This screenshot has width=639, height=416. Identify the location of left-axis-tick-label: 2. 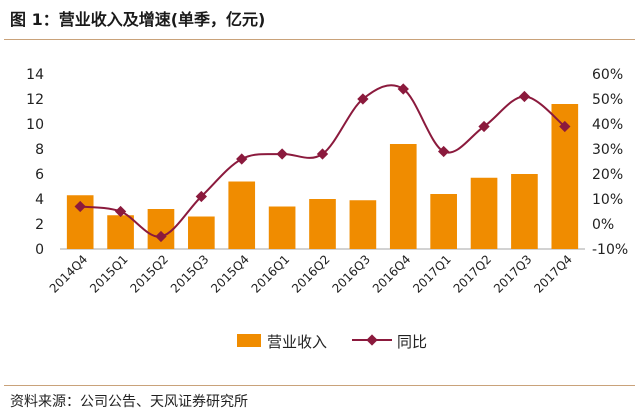
(39, 225).